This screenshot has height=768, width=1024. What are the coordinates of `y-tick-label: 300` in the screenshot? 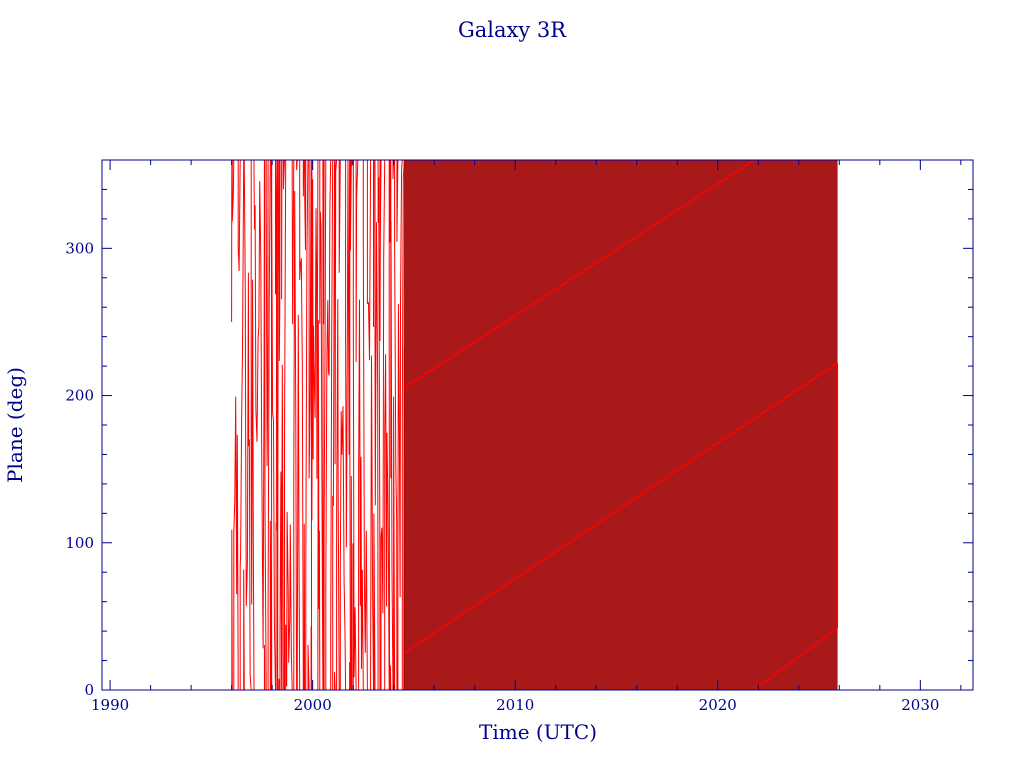 It's located at (79, 248).